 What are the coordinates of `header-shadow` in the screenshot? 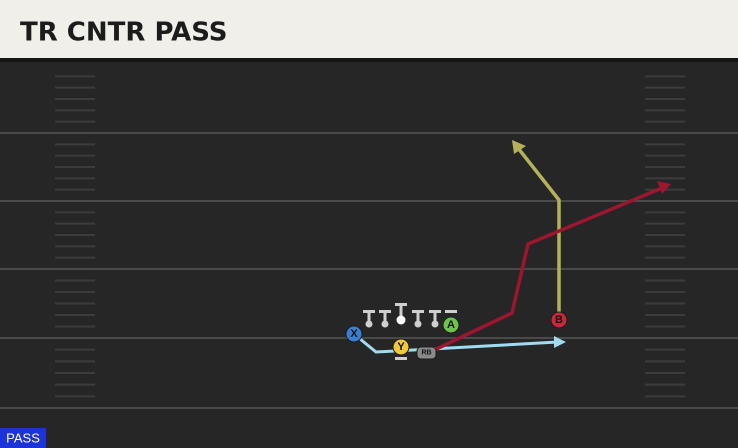 It's located at (369, 60).